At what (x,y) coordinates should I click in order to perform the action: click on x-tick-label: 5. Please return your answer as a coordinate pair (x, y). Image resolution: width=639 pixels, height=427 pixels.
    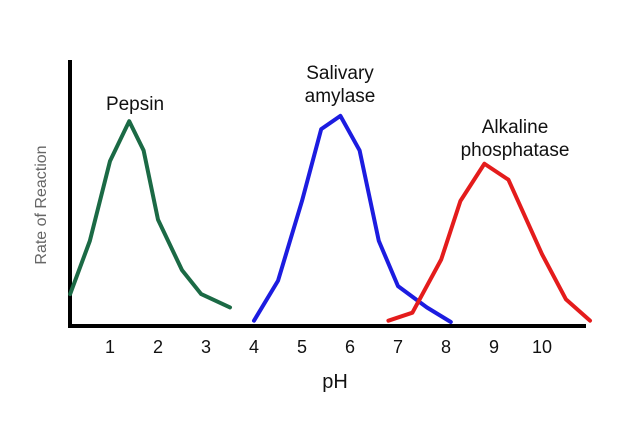
    Looking at the image, I should click on (302, 347).